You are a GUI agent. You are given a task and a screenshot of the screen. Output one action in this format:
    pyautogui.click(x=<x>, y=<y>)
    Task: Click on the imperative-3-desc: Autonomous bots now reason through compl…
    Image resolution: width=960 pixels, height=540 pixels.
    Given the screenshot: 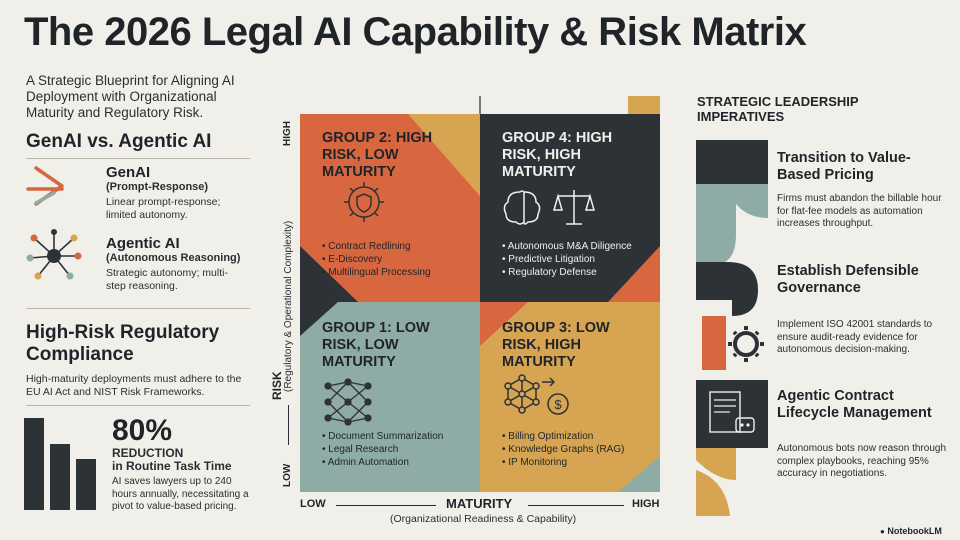 What is the action you would take?
    pyautogui.click(x=861, y=461)
    